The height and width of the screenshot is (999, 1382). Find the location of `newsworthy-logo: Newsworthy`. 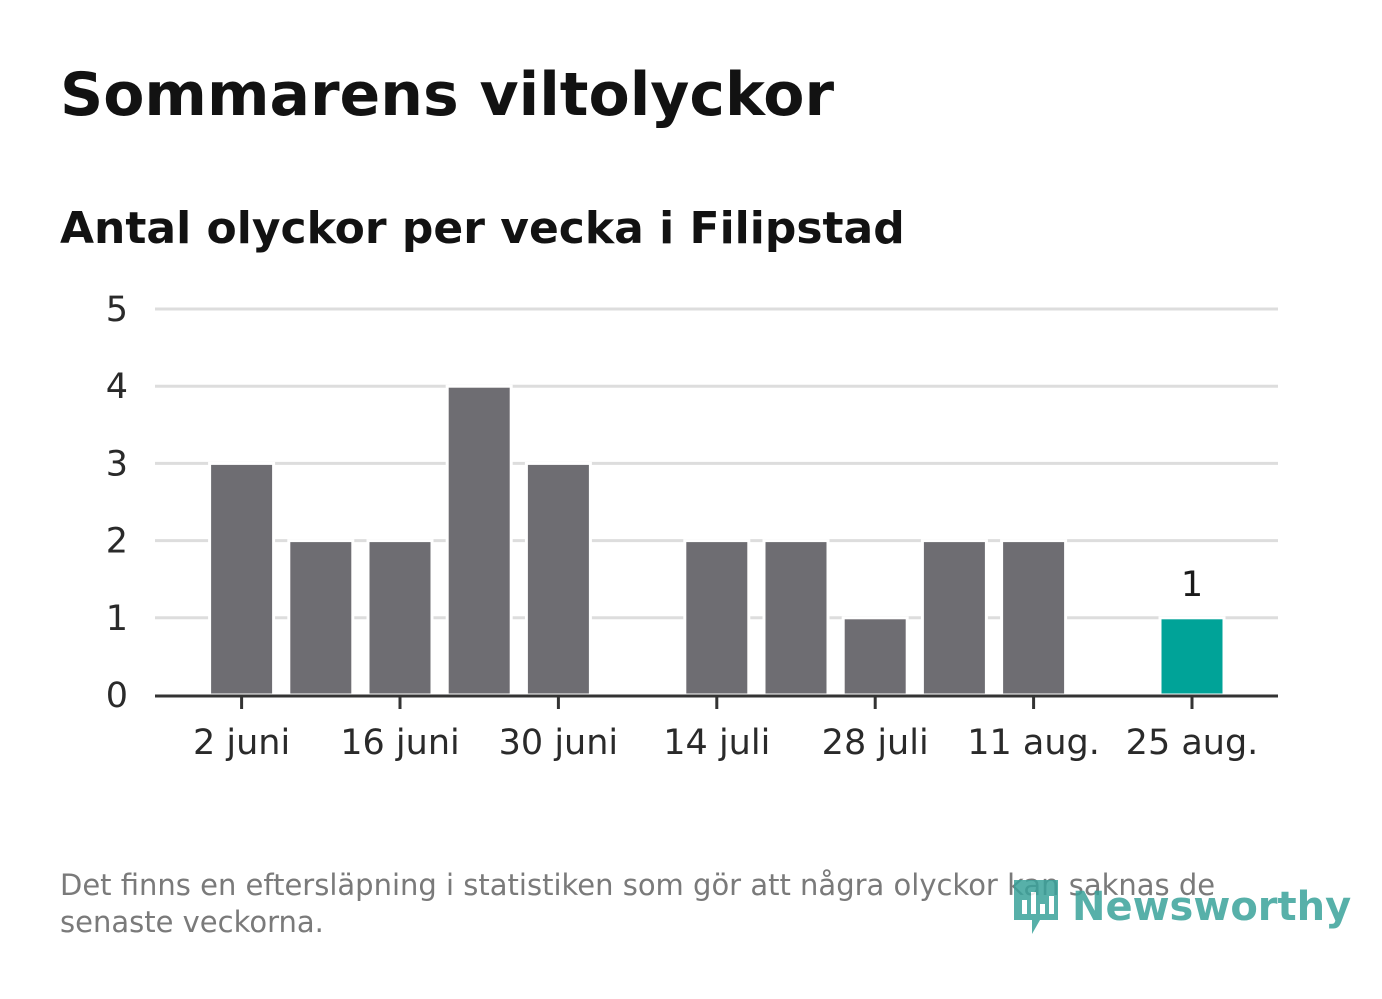

newsworthy-logo: Newsworthy is located at coordinates (1180, 907).